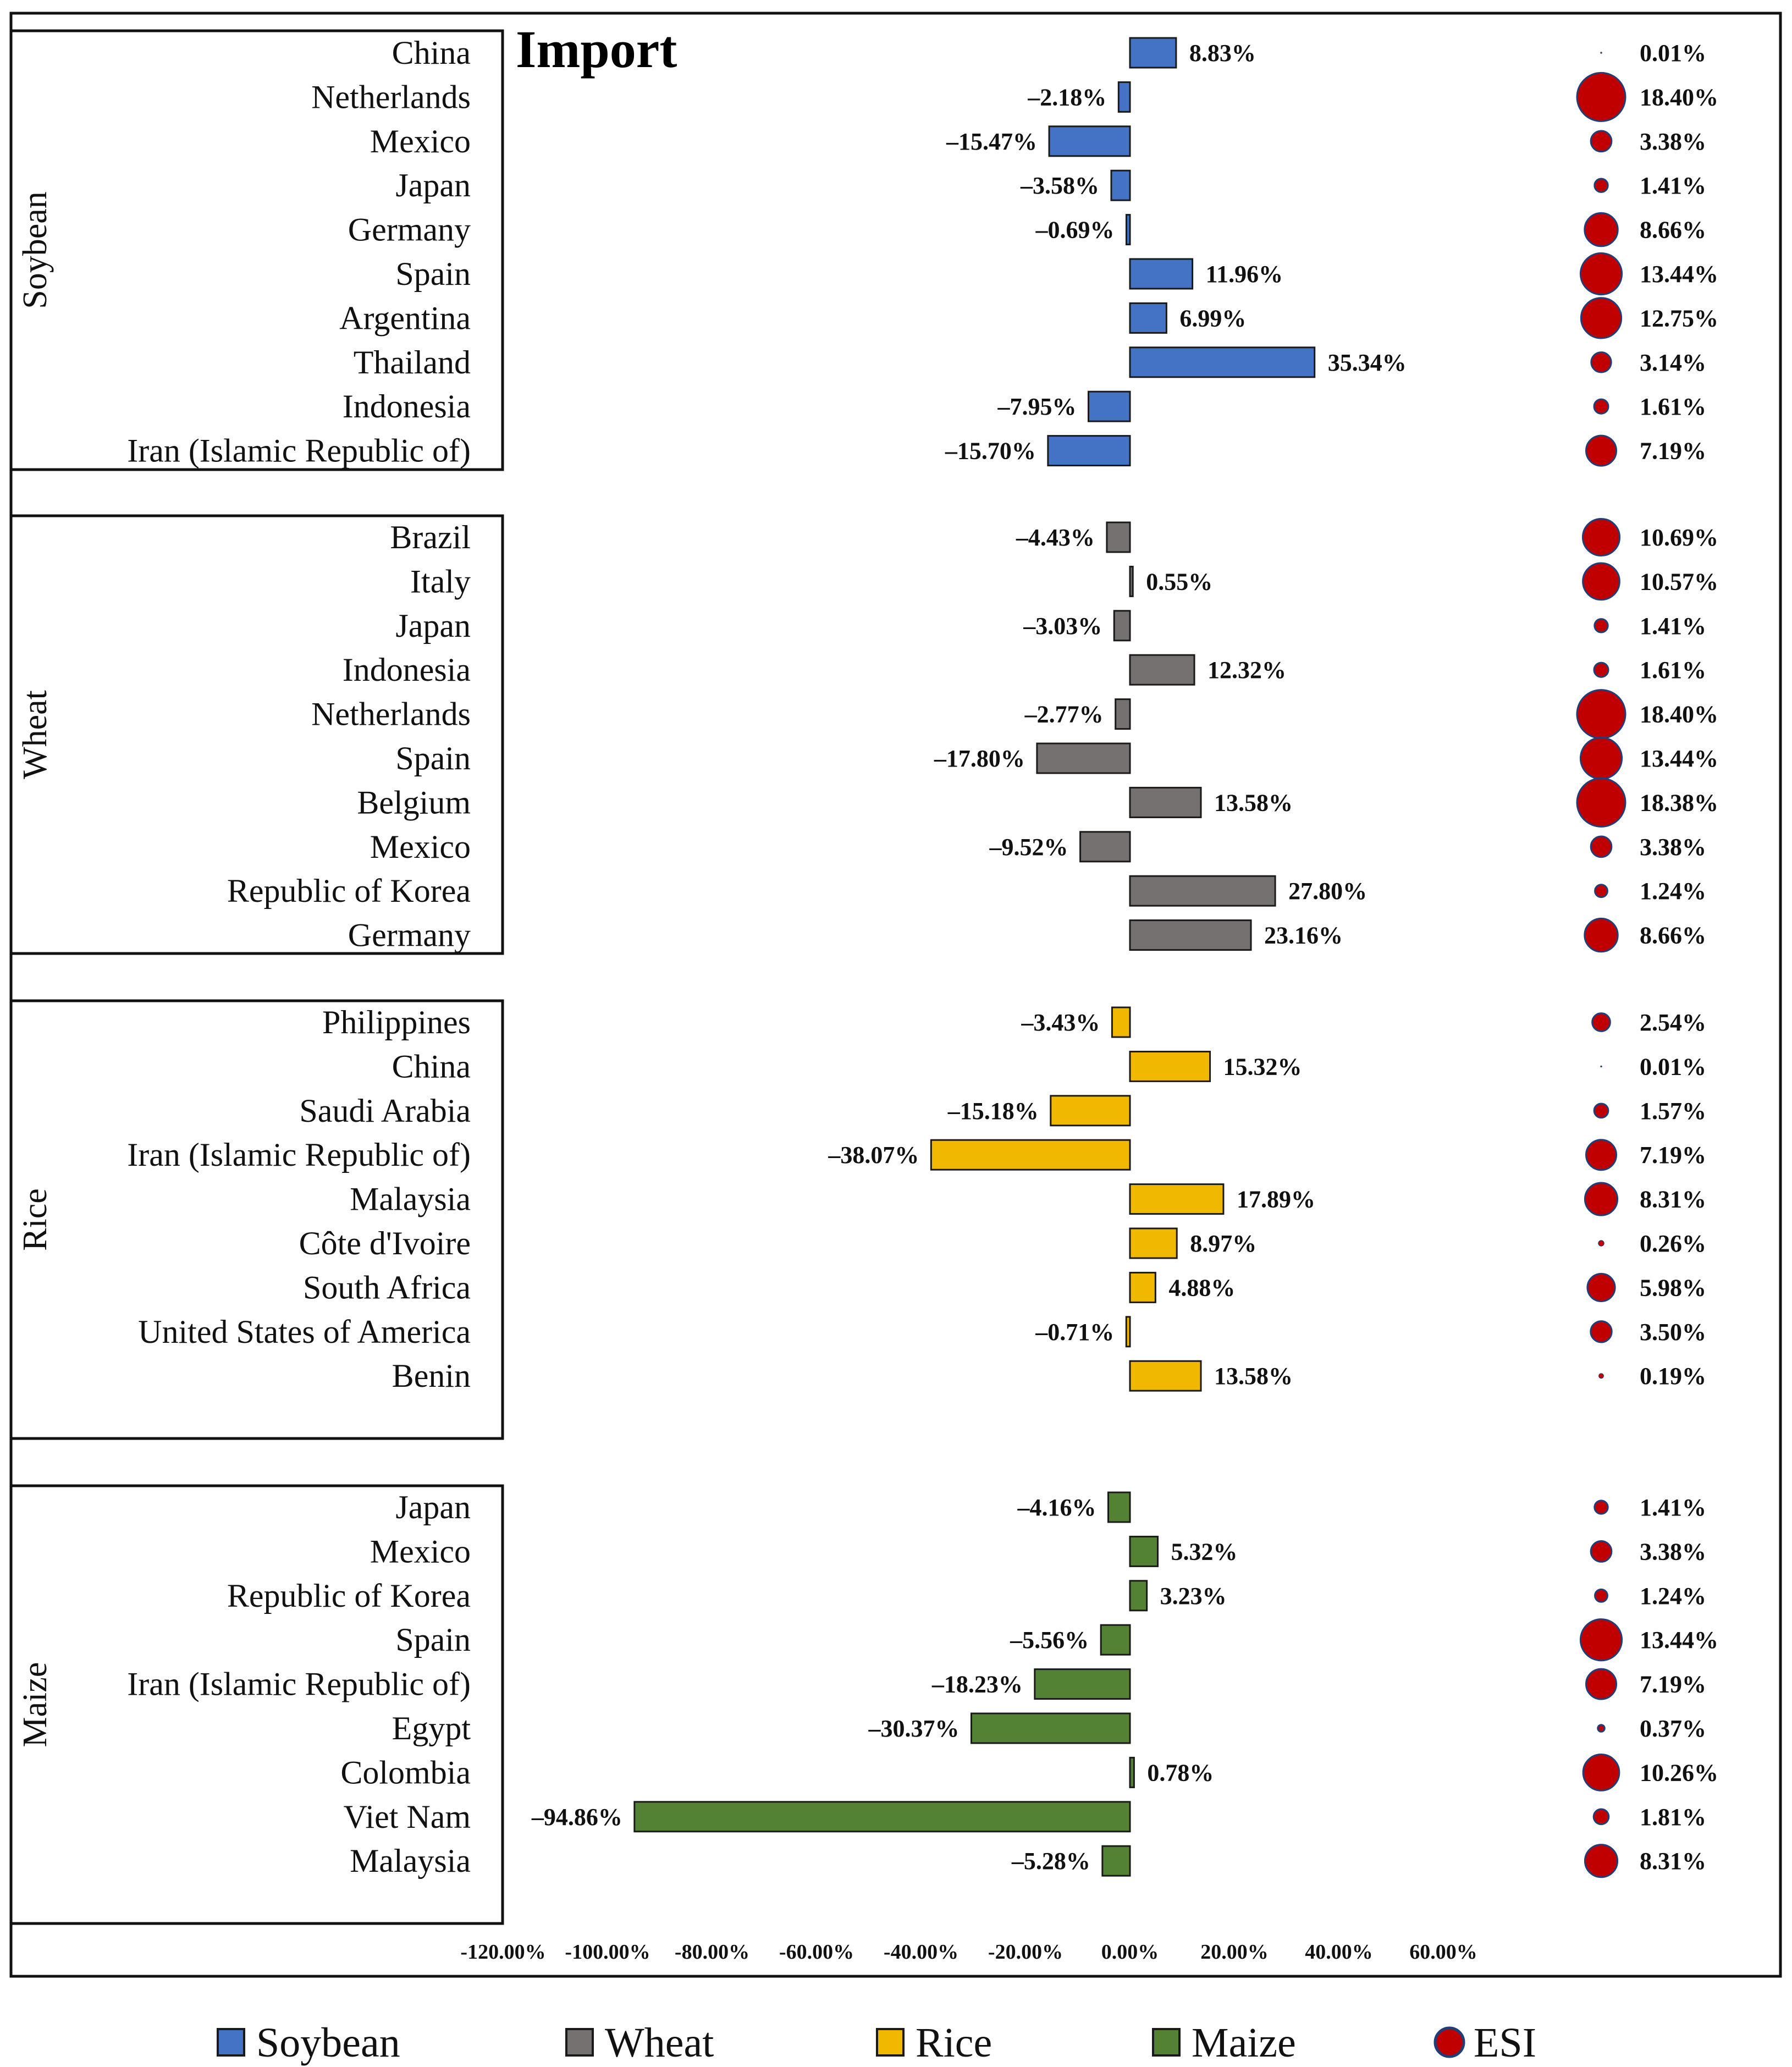 The width and height of the screenshot is (1792, 2067). What do you see at coordinates (409, 935) in the screenshot?
I see `country-label-wheat-9: Germany` at bounding box center [409, 935].